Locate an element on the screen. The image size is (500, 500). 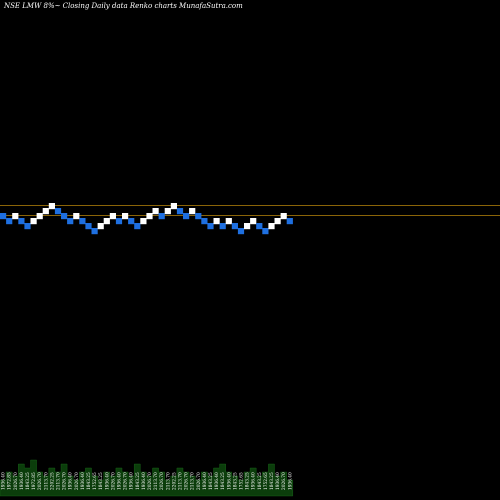
brick-series is located at coordinates (146, 219).